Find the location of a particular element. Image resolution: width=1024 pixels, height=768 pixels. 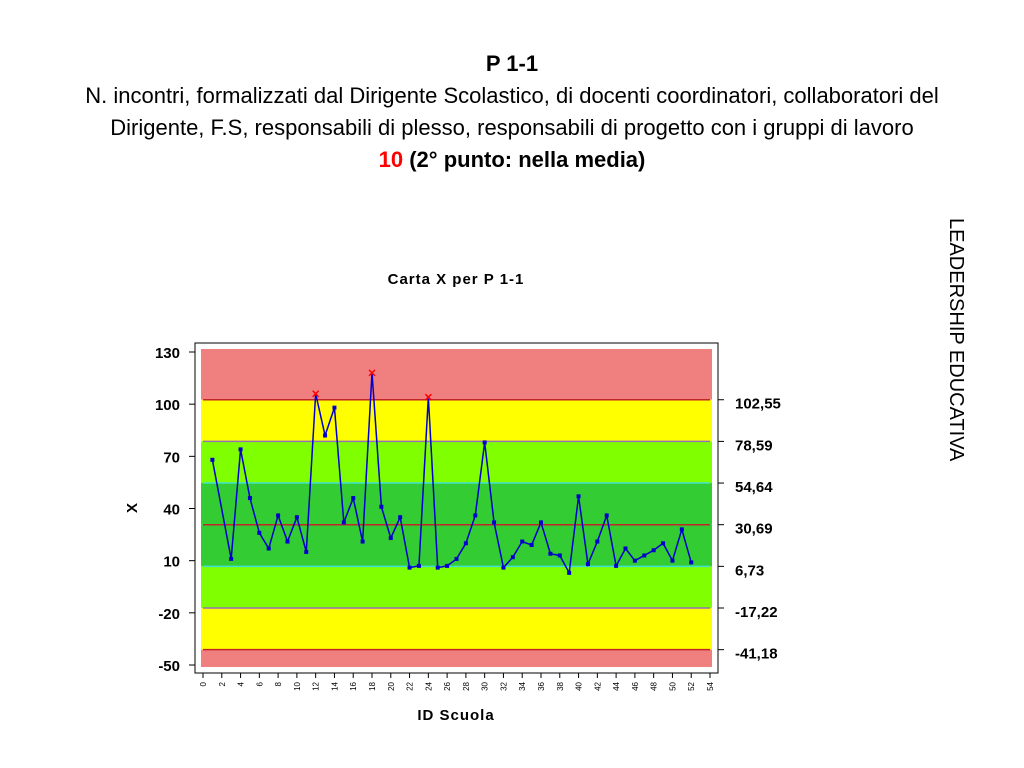

x-tick-label: 42 is located at coordinates (597, 685).